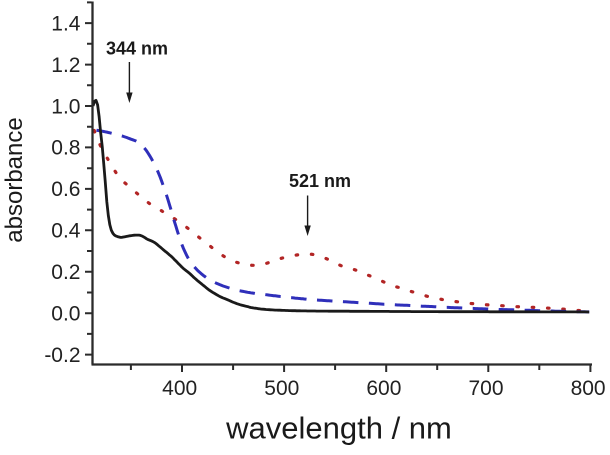  What do you see at coordinates (320, 181) in the screenshot?
I see `svg-text: 521 nm` at bounding box center [320, 181].